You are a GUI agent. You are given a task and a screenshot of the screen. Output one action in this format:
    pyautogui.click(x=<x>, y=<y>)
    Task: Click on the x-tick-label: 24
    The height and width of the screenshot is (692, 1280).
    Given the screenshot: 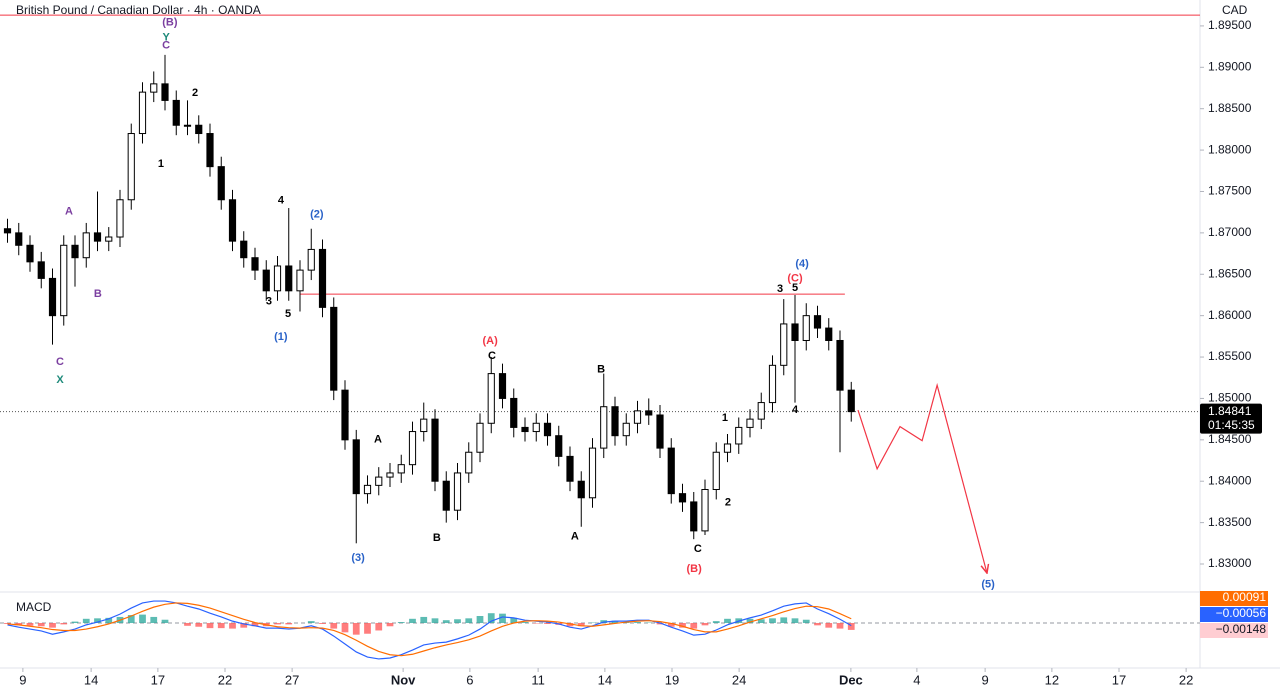 What is the action you would take?
    pyautogui.click(x=739, y=679)
    